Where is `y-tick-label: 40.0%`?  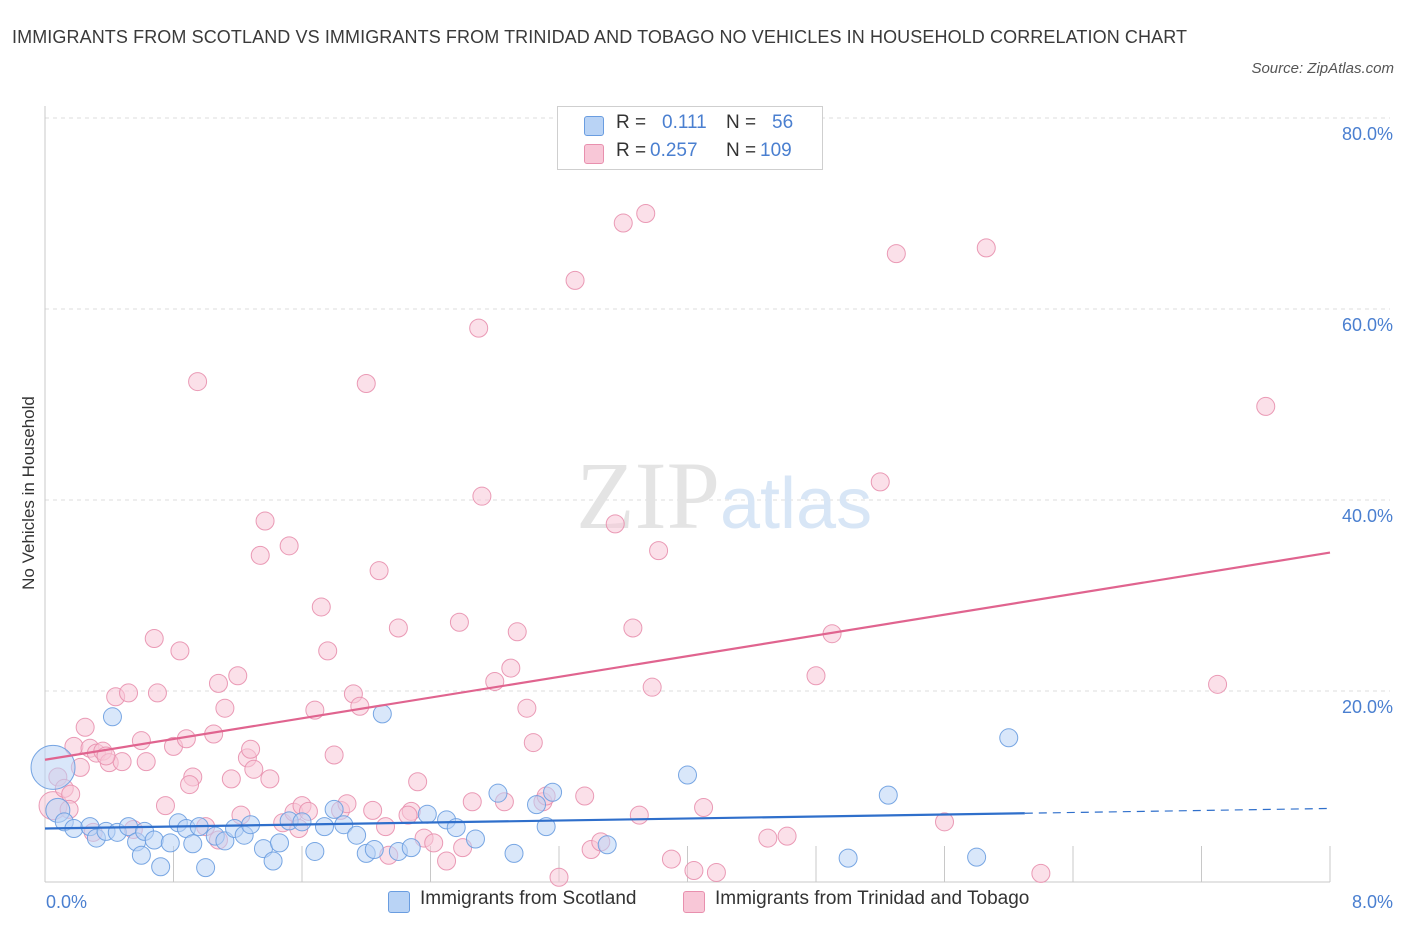
y-tick-label: 40.0% is located at coordinates (1367, 516).